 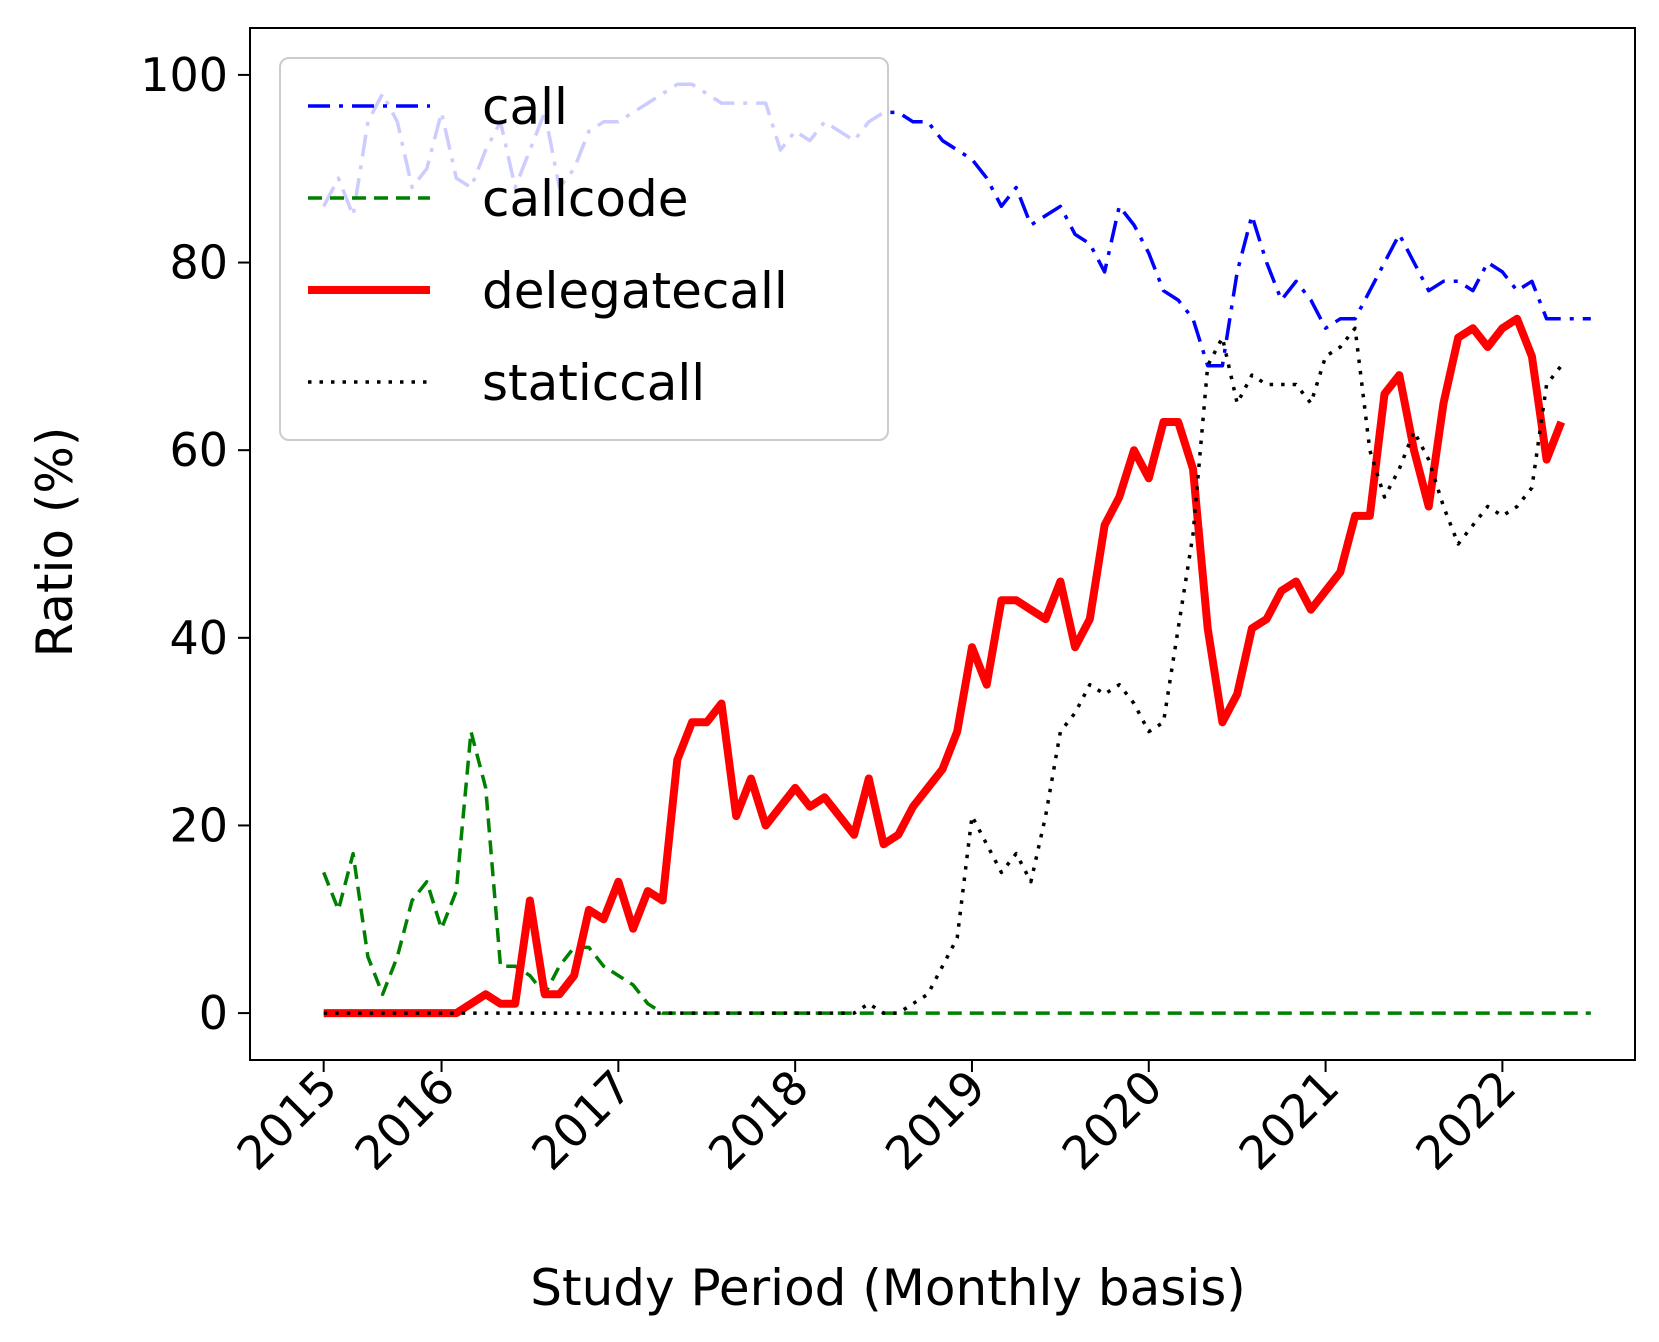 I want to click on x-axis-title: Study Period (Monthly basis), so click(x=888, y=1288).